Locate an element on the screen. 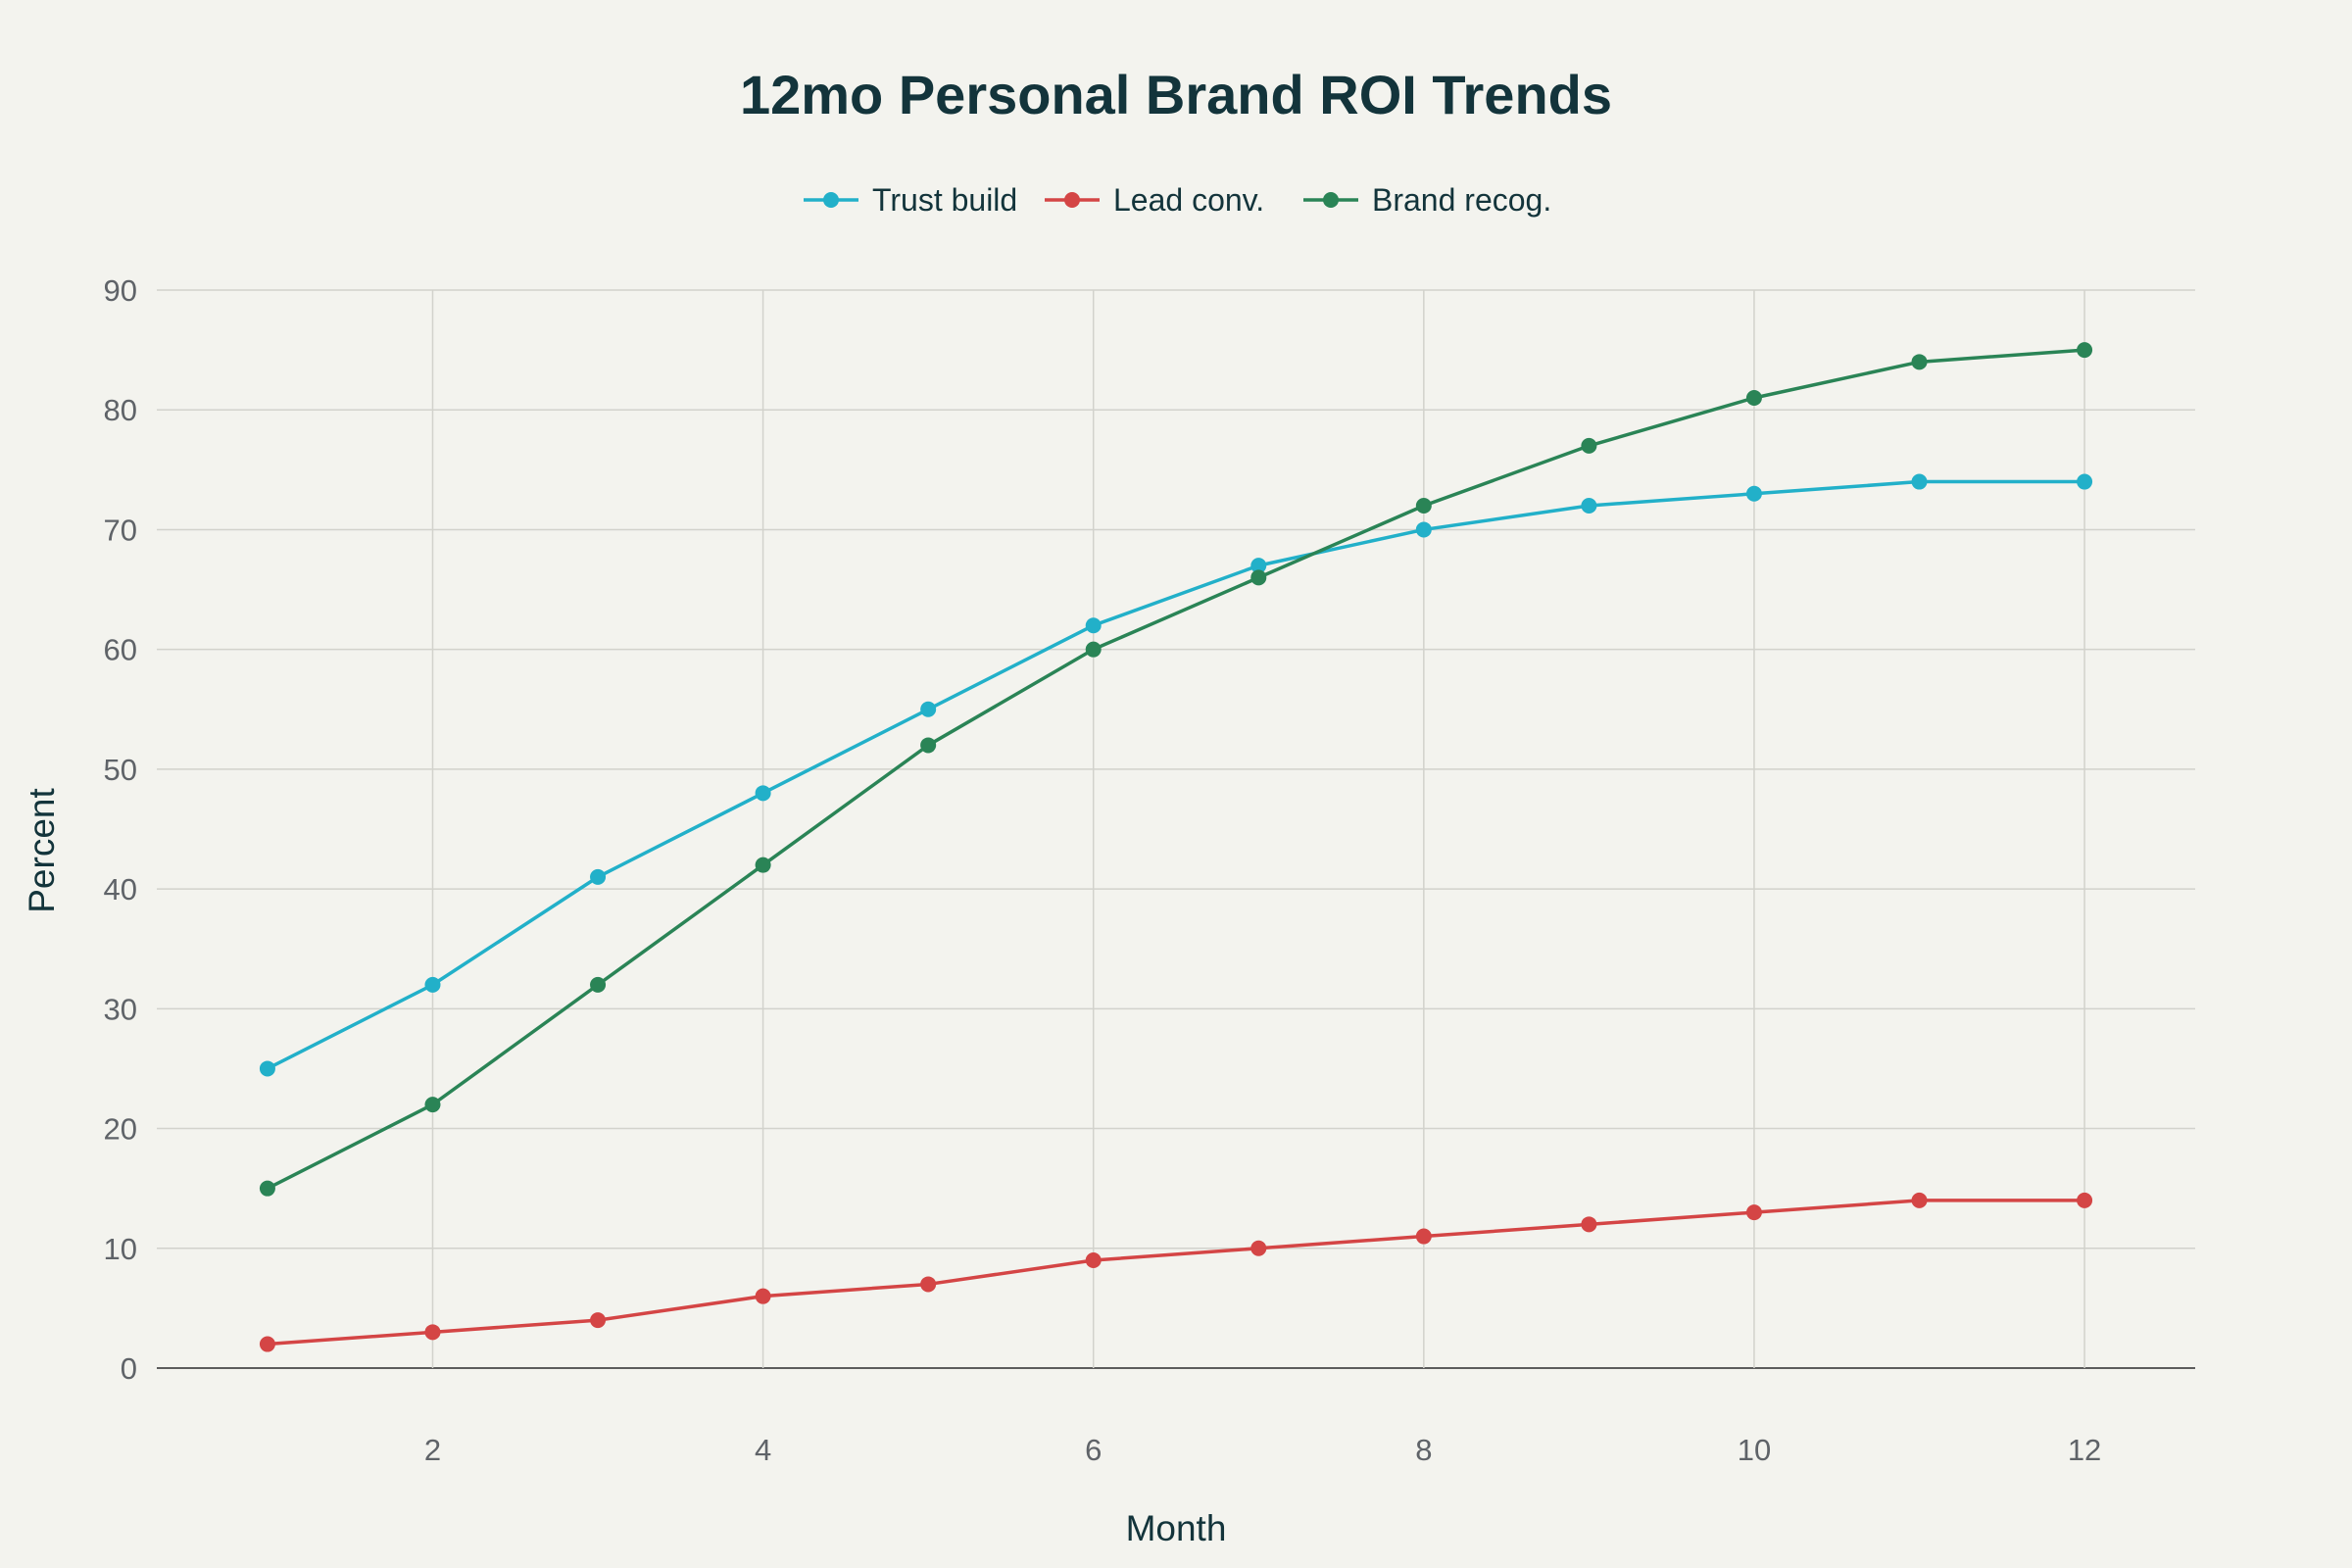 This screenshot has width=2352, height=1568. legend-item: Lead conv. is located at coordinates (1154, 200).